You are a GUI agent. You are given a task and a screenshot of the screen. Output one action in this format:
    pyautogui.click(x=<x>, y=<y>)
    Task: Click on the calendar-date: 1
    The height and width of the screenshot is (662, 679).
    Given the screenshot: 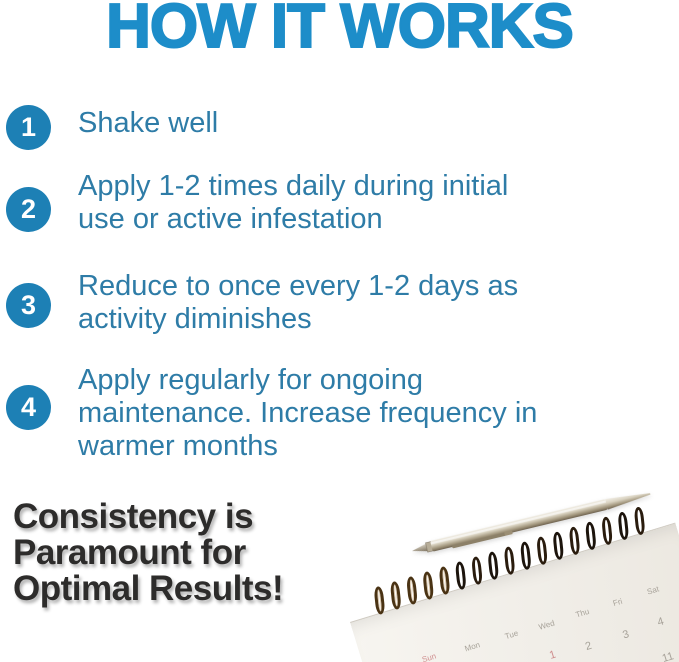 What is the action you would take?
    pyautogui.click(x=552, y=655)
    